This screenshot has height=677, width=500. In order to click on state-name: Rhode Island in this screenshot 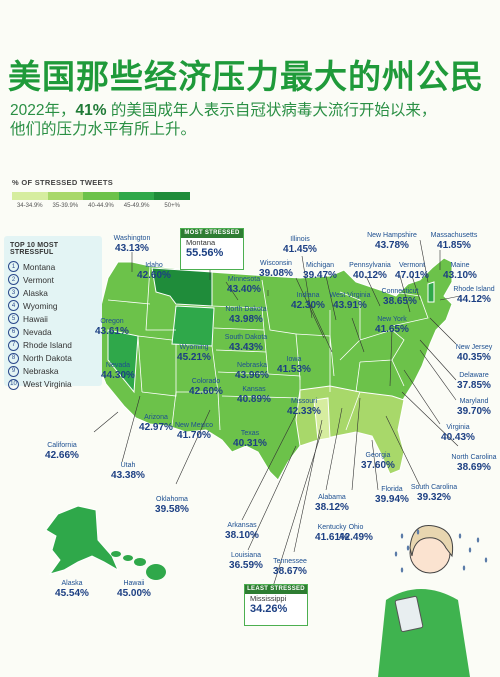, I will do `click(474, 289)`.